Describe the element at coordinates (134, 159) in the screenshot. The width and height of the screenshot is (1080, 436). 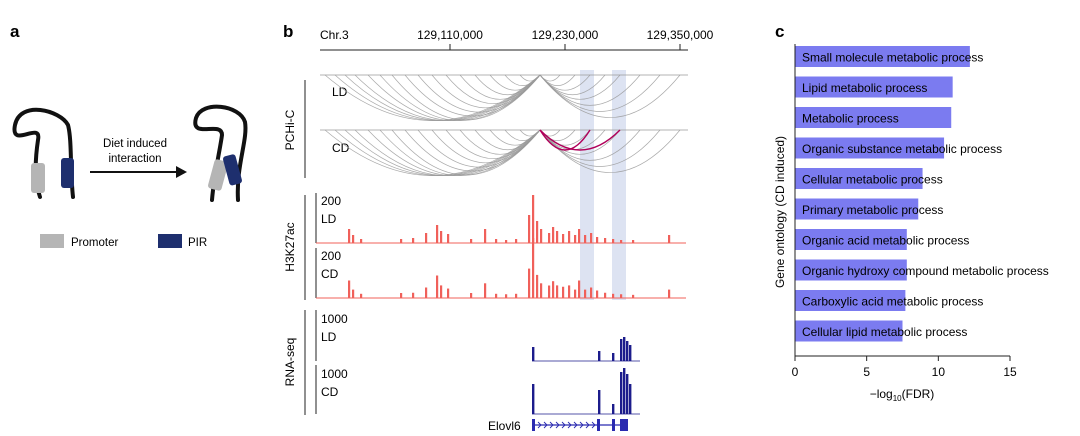
I see `arrow-label-line2: interaction` at that location.